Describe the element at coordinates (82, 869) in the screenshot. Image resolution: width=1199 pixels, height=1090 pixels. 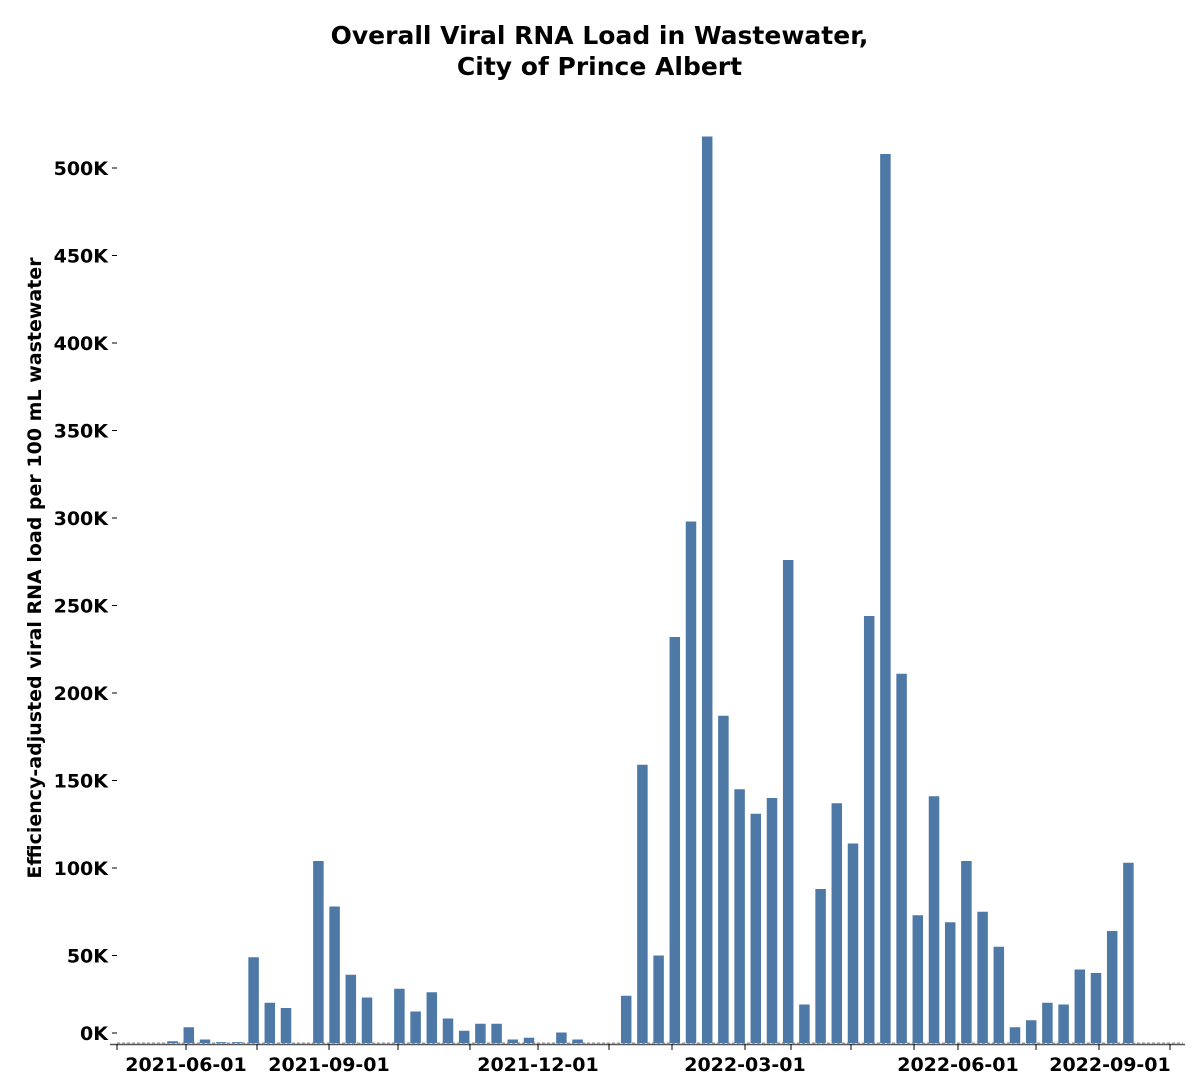
I see `y-tick-label: 100K` at that location.